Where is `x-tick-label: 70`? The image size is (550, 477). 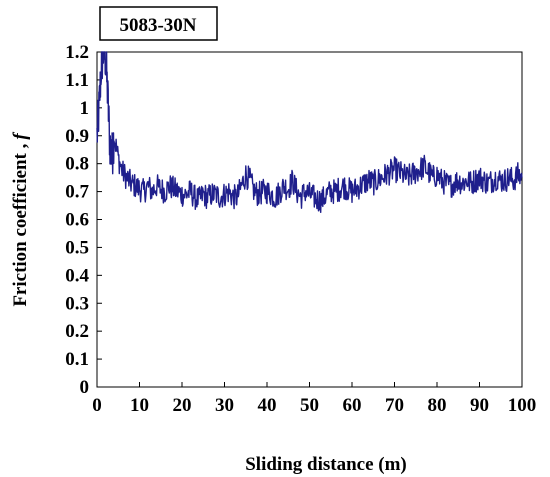 x-tick-label: 70 is located at coordinates (394, 405).